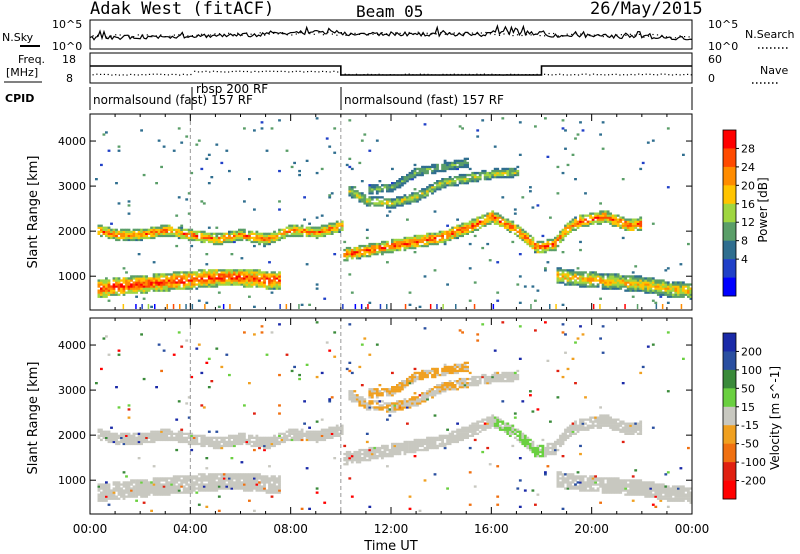 Image resolution: width=800 pixels, height=554 pixels. What do you see at coordinates (69, 59) in the screenshot?
I see `freq-left-tick-top: 18` at bounding box center [69, 59].